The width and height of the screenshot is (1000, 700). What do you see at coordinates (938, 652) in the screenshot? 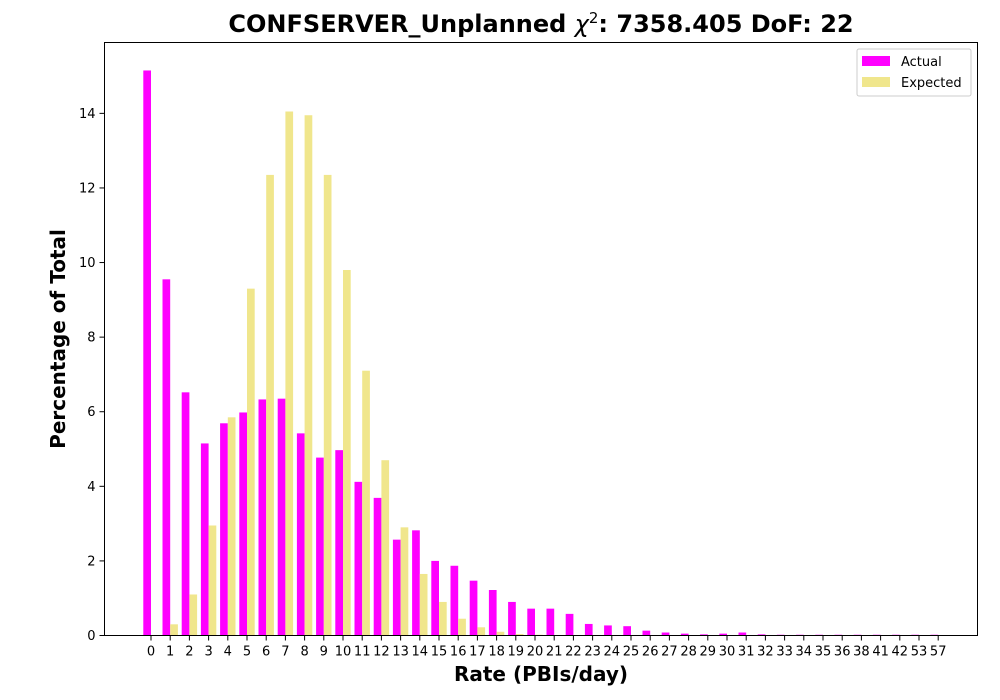
I see `x-tick-label: 57` at bounding box center [938, 652].